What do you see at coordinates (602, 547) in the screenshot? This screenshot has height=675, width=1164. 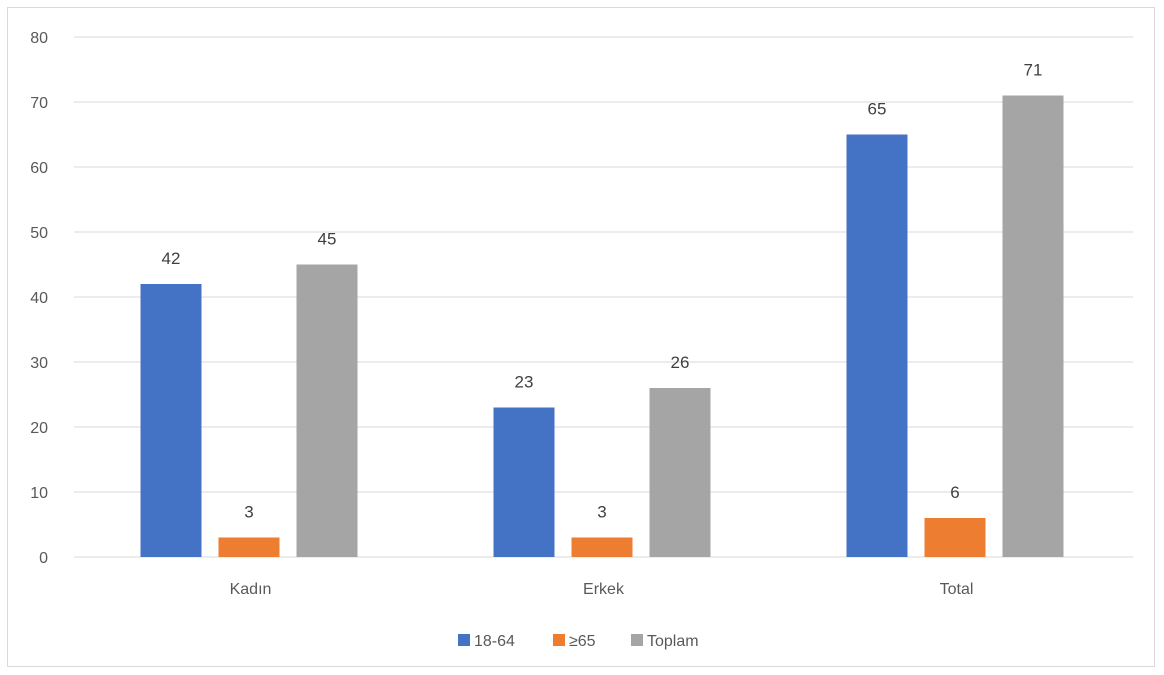 I see `bar-65-Erkek` at bounding box center [602, 547].